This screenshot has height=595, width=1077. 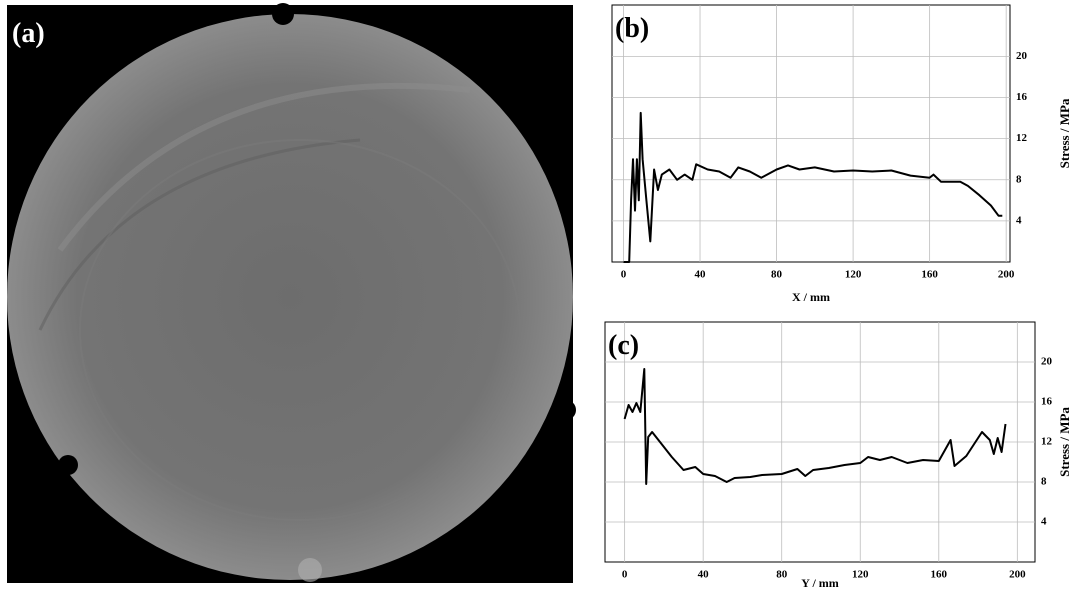 I want to click on defect, so click(x=310, y=570).